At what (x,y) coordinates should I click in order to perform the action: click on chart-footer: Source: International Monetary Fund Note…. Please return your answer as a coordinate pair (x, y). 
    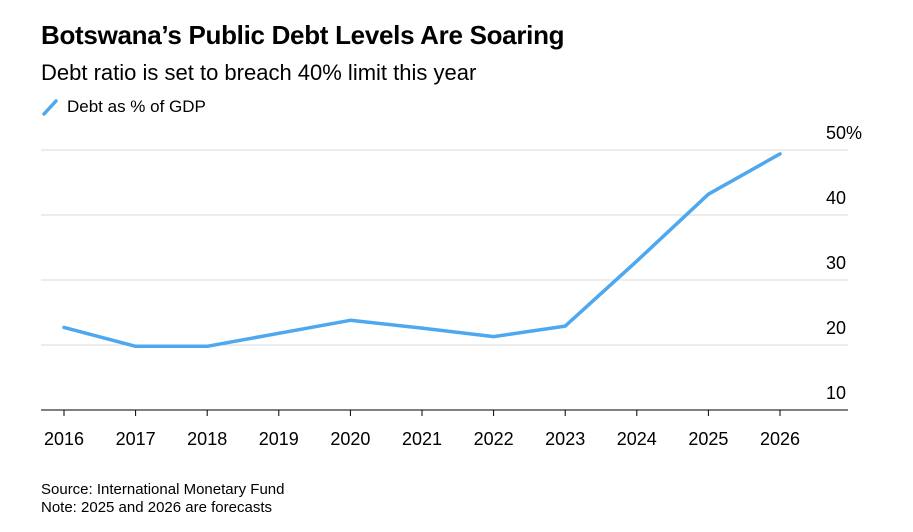
    Looking at the image, I should click on (162, 499).